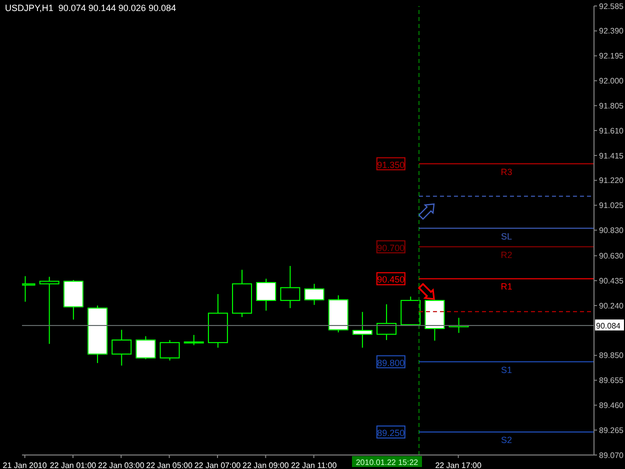 This screenshot has width=625, height=469. Describe the element at coordinates (314, 465) in the screenshot. I see `x-tick-label: 22 Jan 11:00` at that location.